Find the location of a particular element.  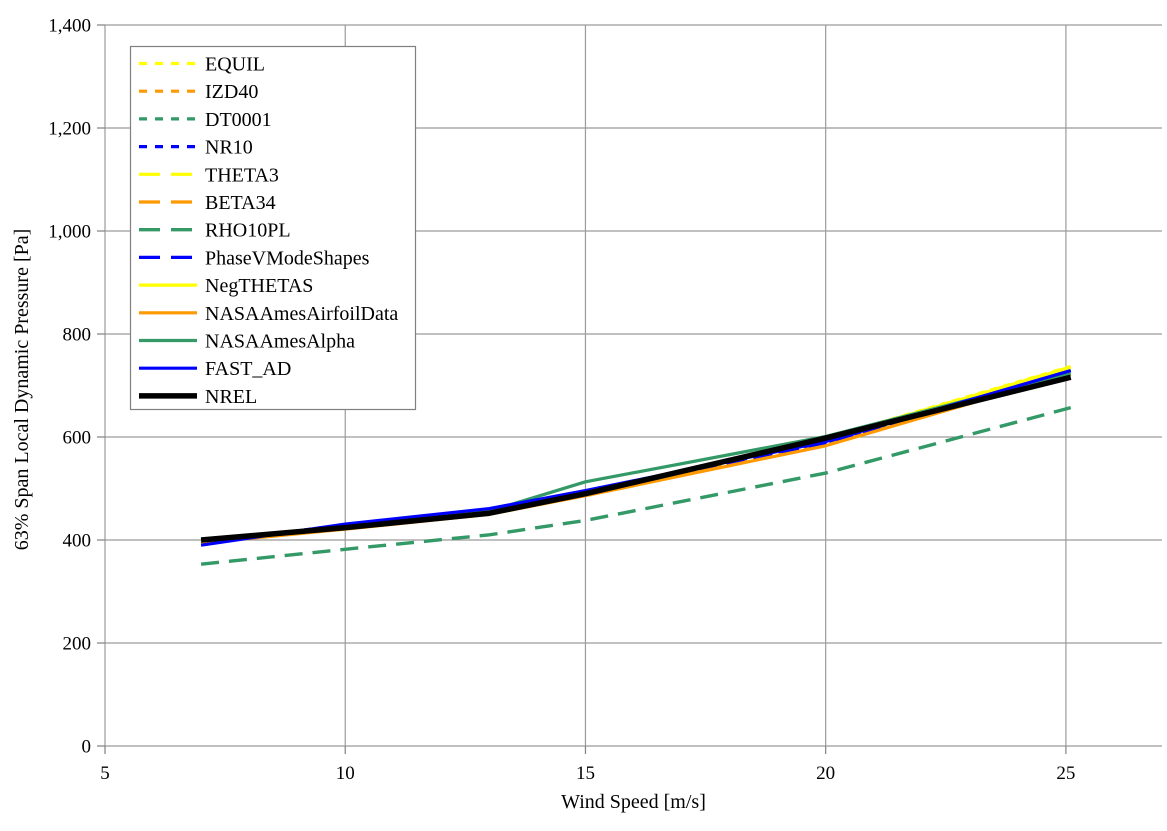

y-tick-label: 1,000 is located at coordinates (69, 232).